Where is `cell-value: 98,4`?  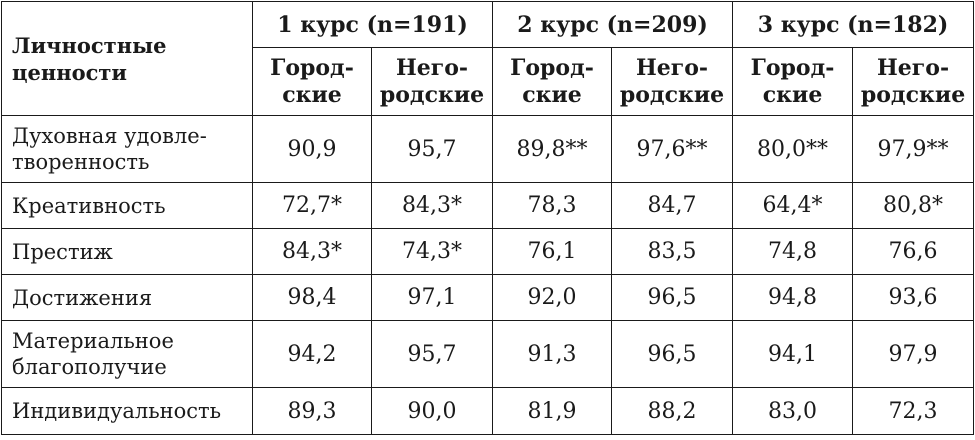 cell-value: 98,4 is located at coordinates (312, 297).